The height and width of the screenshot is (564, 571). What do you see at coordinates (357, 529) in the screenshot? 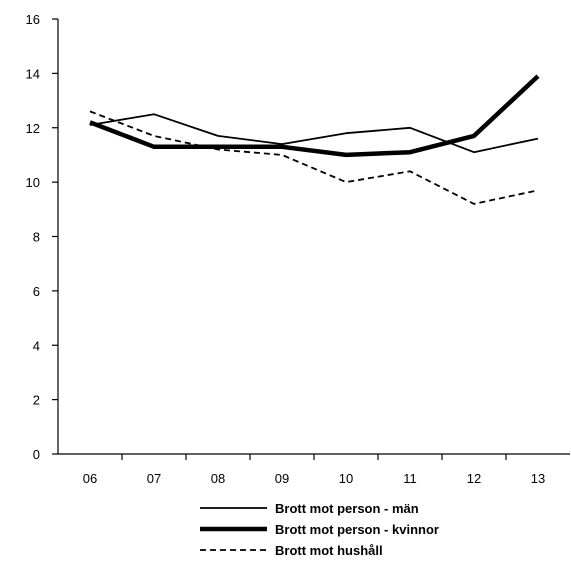
I see `legend-label: Brott mot person - kvinnor` at bounding box center [357, 529].